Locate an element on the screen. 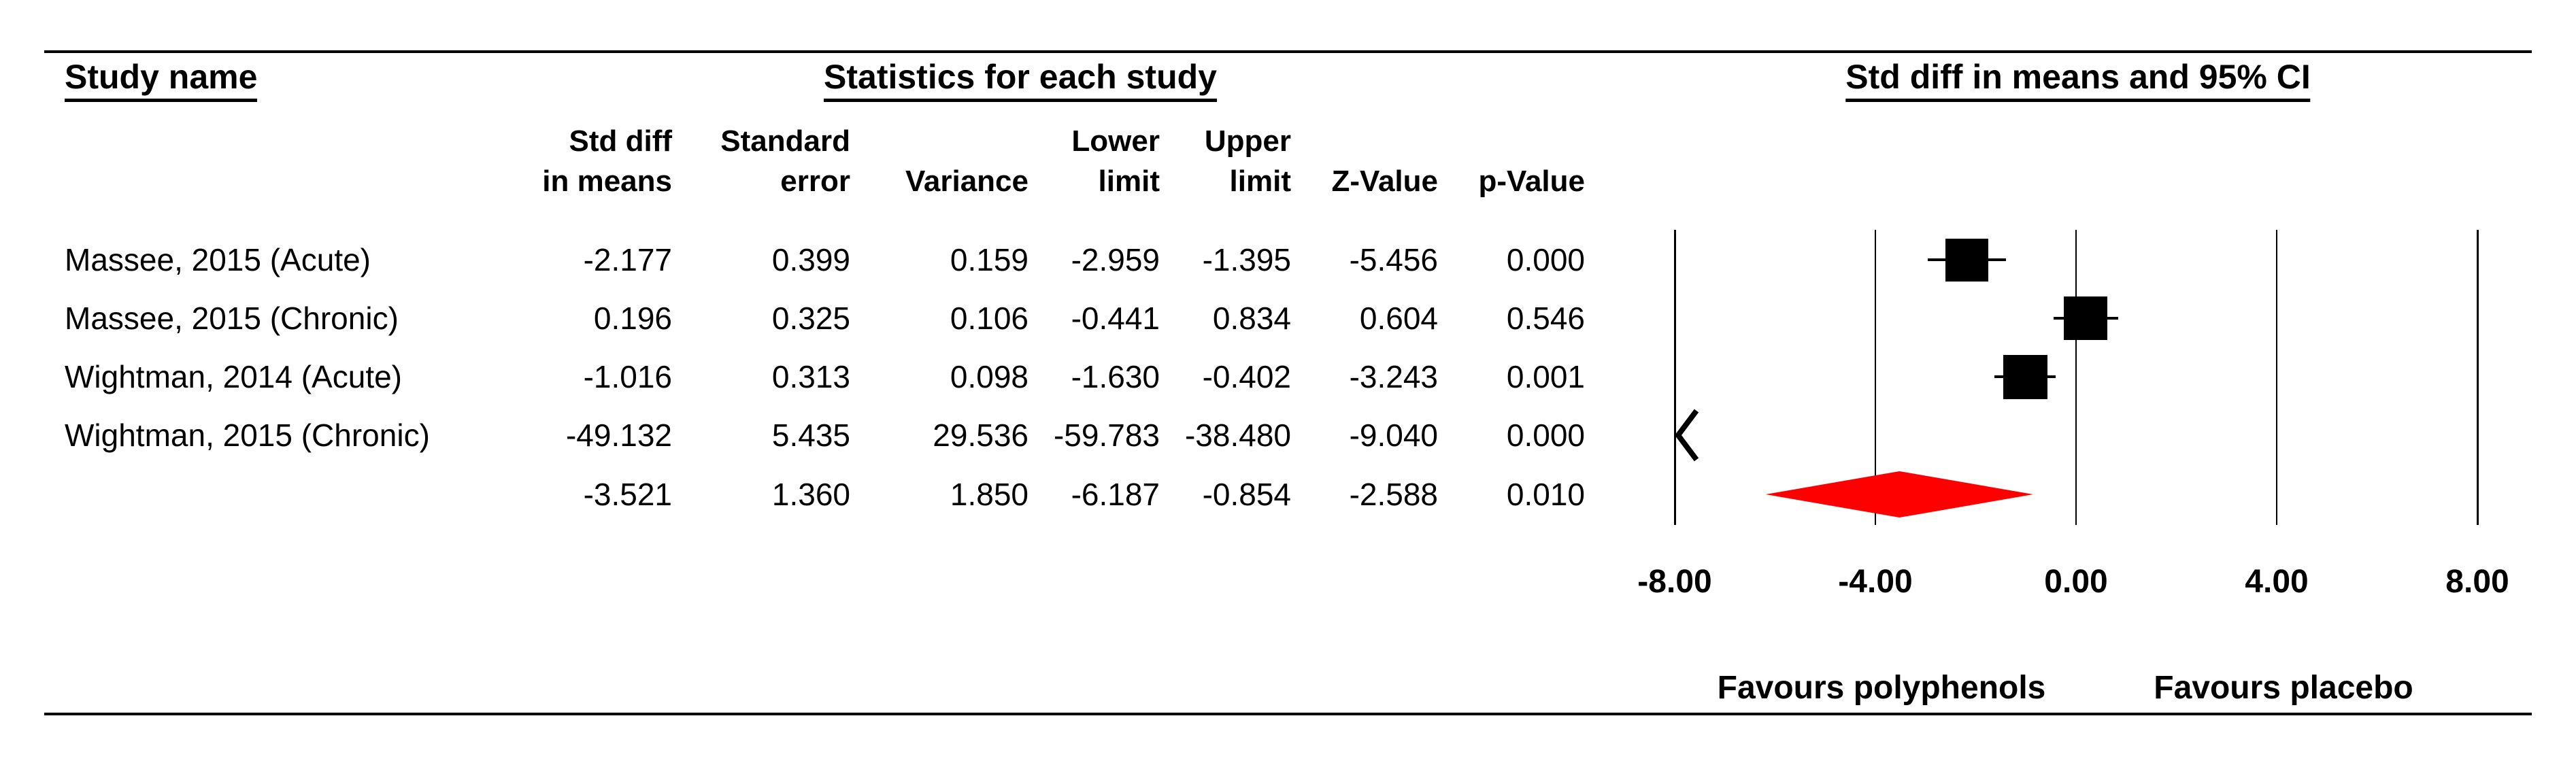  table-cell: 5.435 is located at coordinates (810, 436).